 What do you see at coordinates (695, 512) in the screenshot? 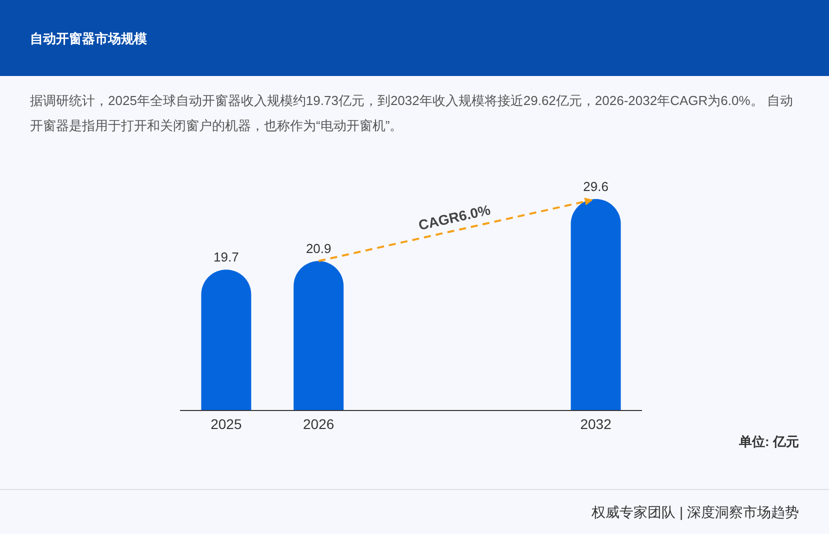
I see `text: 权威专家团队 | 深度洞察市场趋势` at bounding box center [695, 512].